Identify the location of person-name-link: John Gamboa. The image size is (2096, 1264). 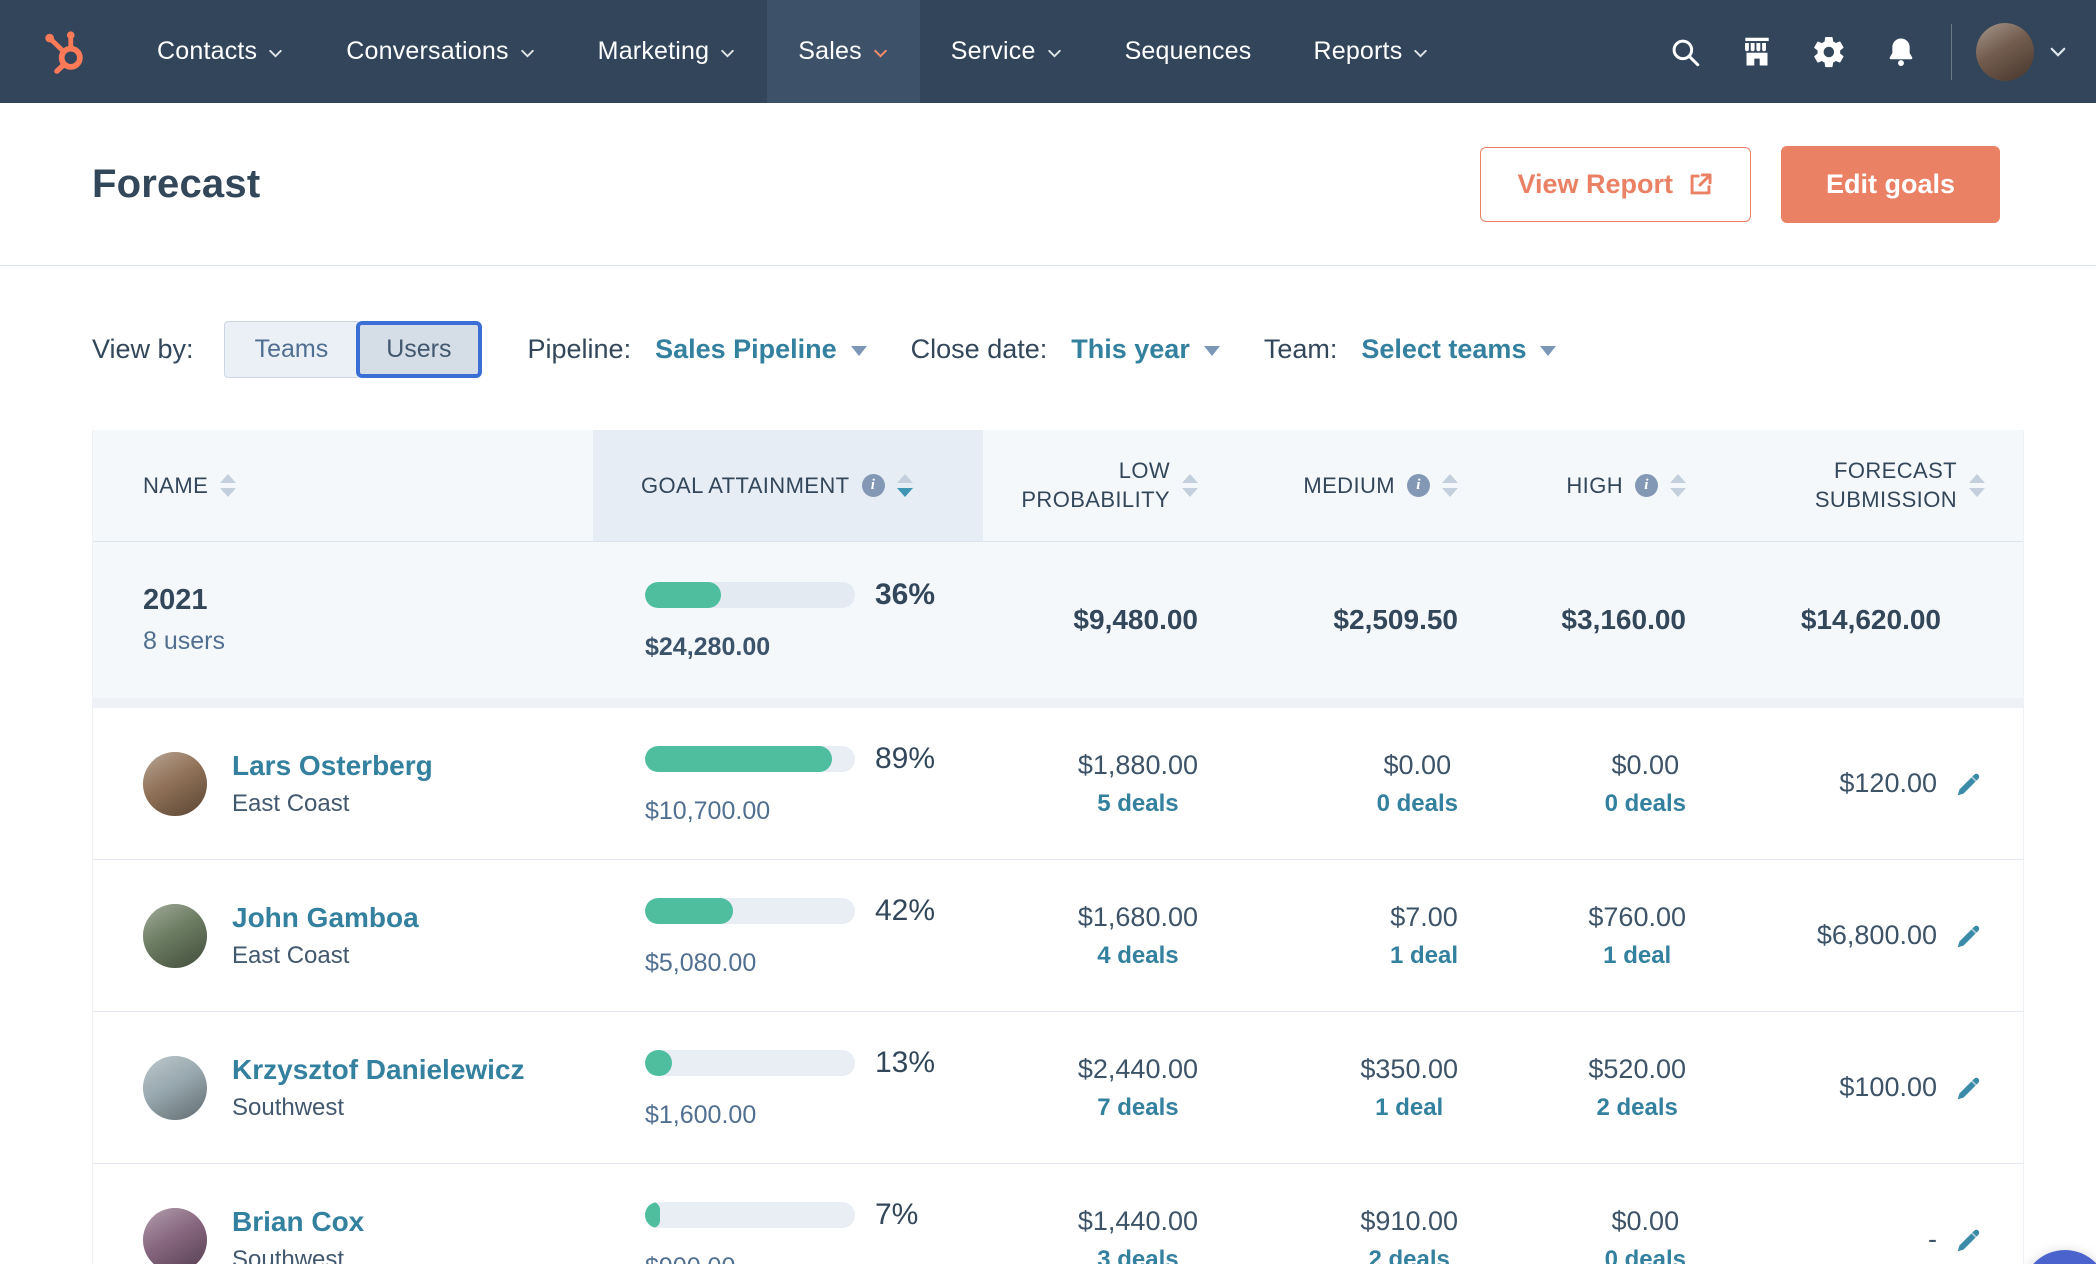
(325, 917).